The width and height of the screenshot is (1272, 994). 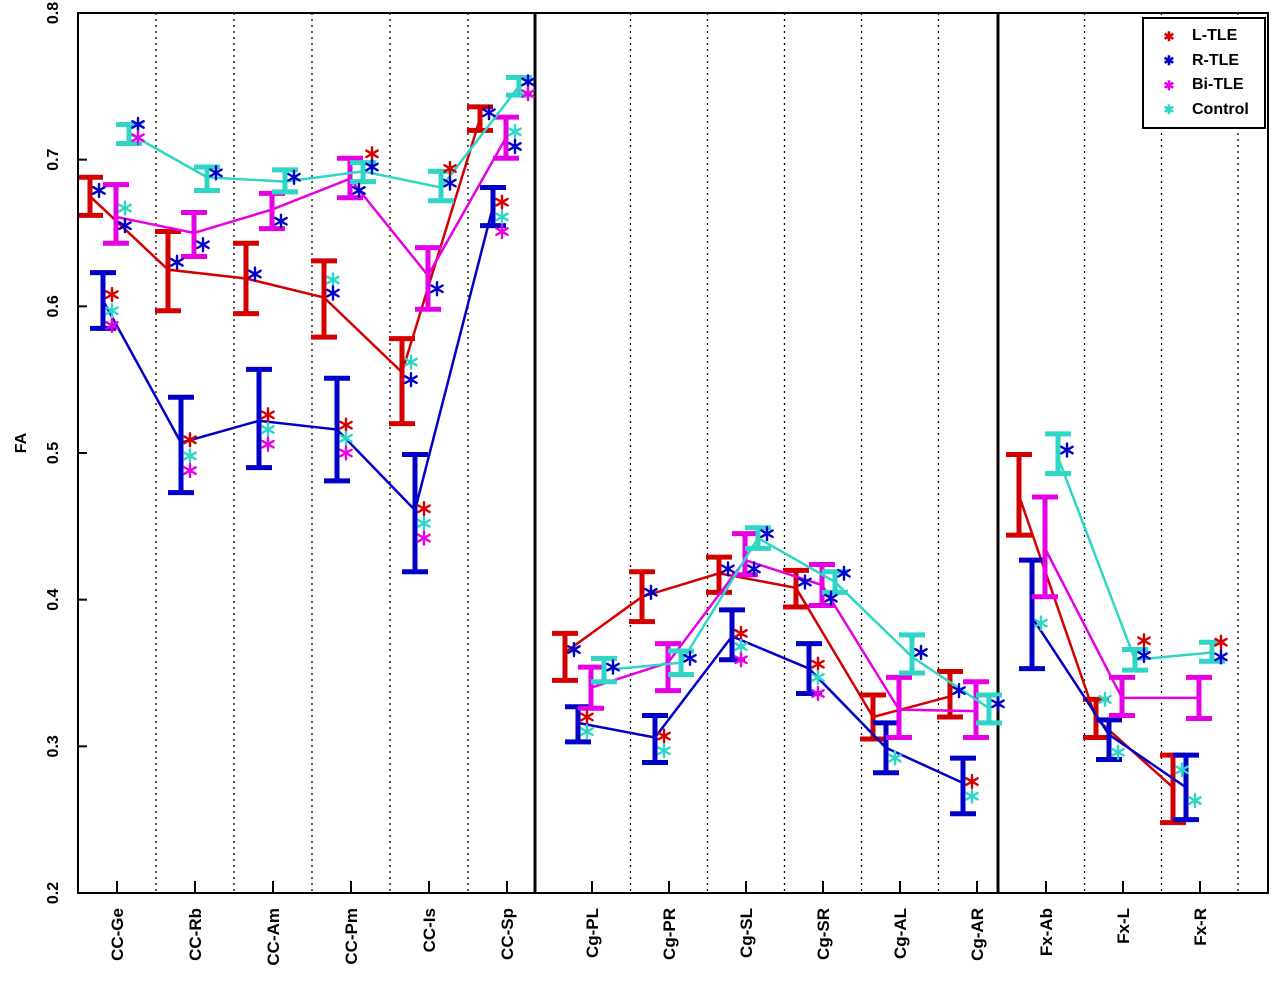 What do you see at coordinates (900, 933) in the screenshot?
I see `x-tick-label: Cg-AL` at bounding box center [900, 933].